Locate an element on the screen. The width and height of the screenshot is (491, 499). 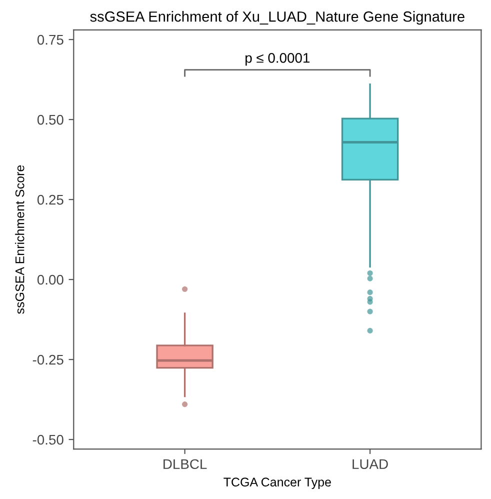
y-tick-label: -0.25 is located at coordinates (48, 359).